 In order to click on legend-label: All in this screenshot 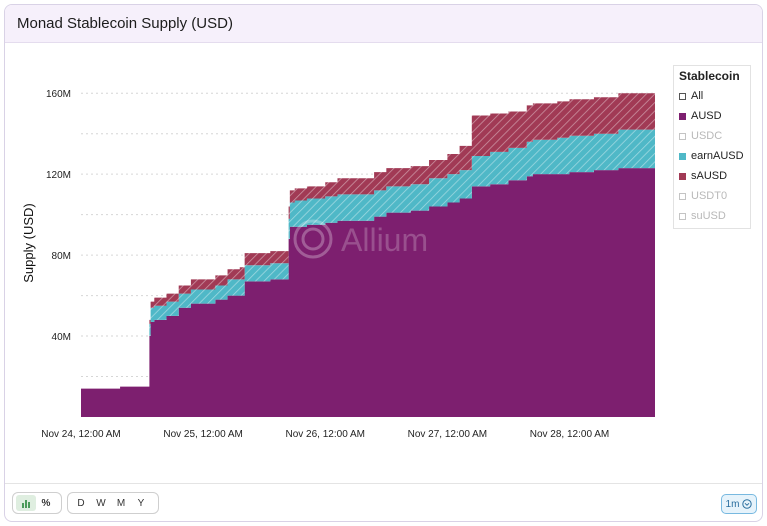, I will do `click(697, 96)`.